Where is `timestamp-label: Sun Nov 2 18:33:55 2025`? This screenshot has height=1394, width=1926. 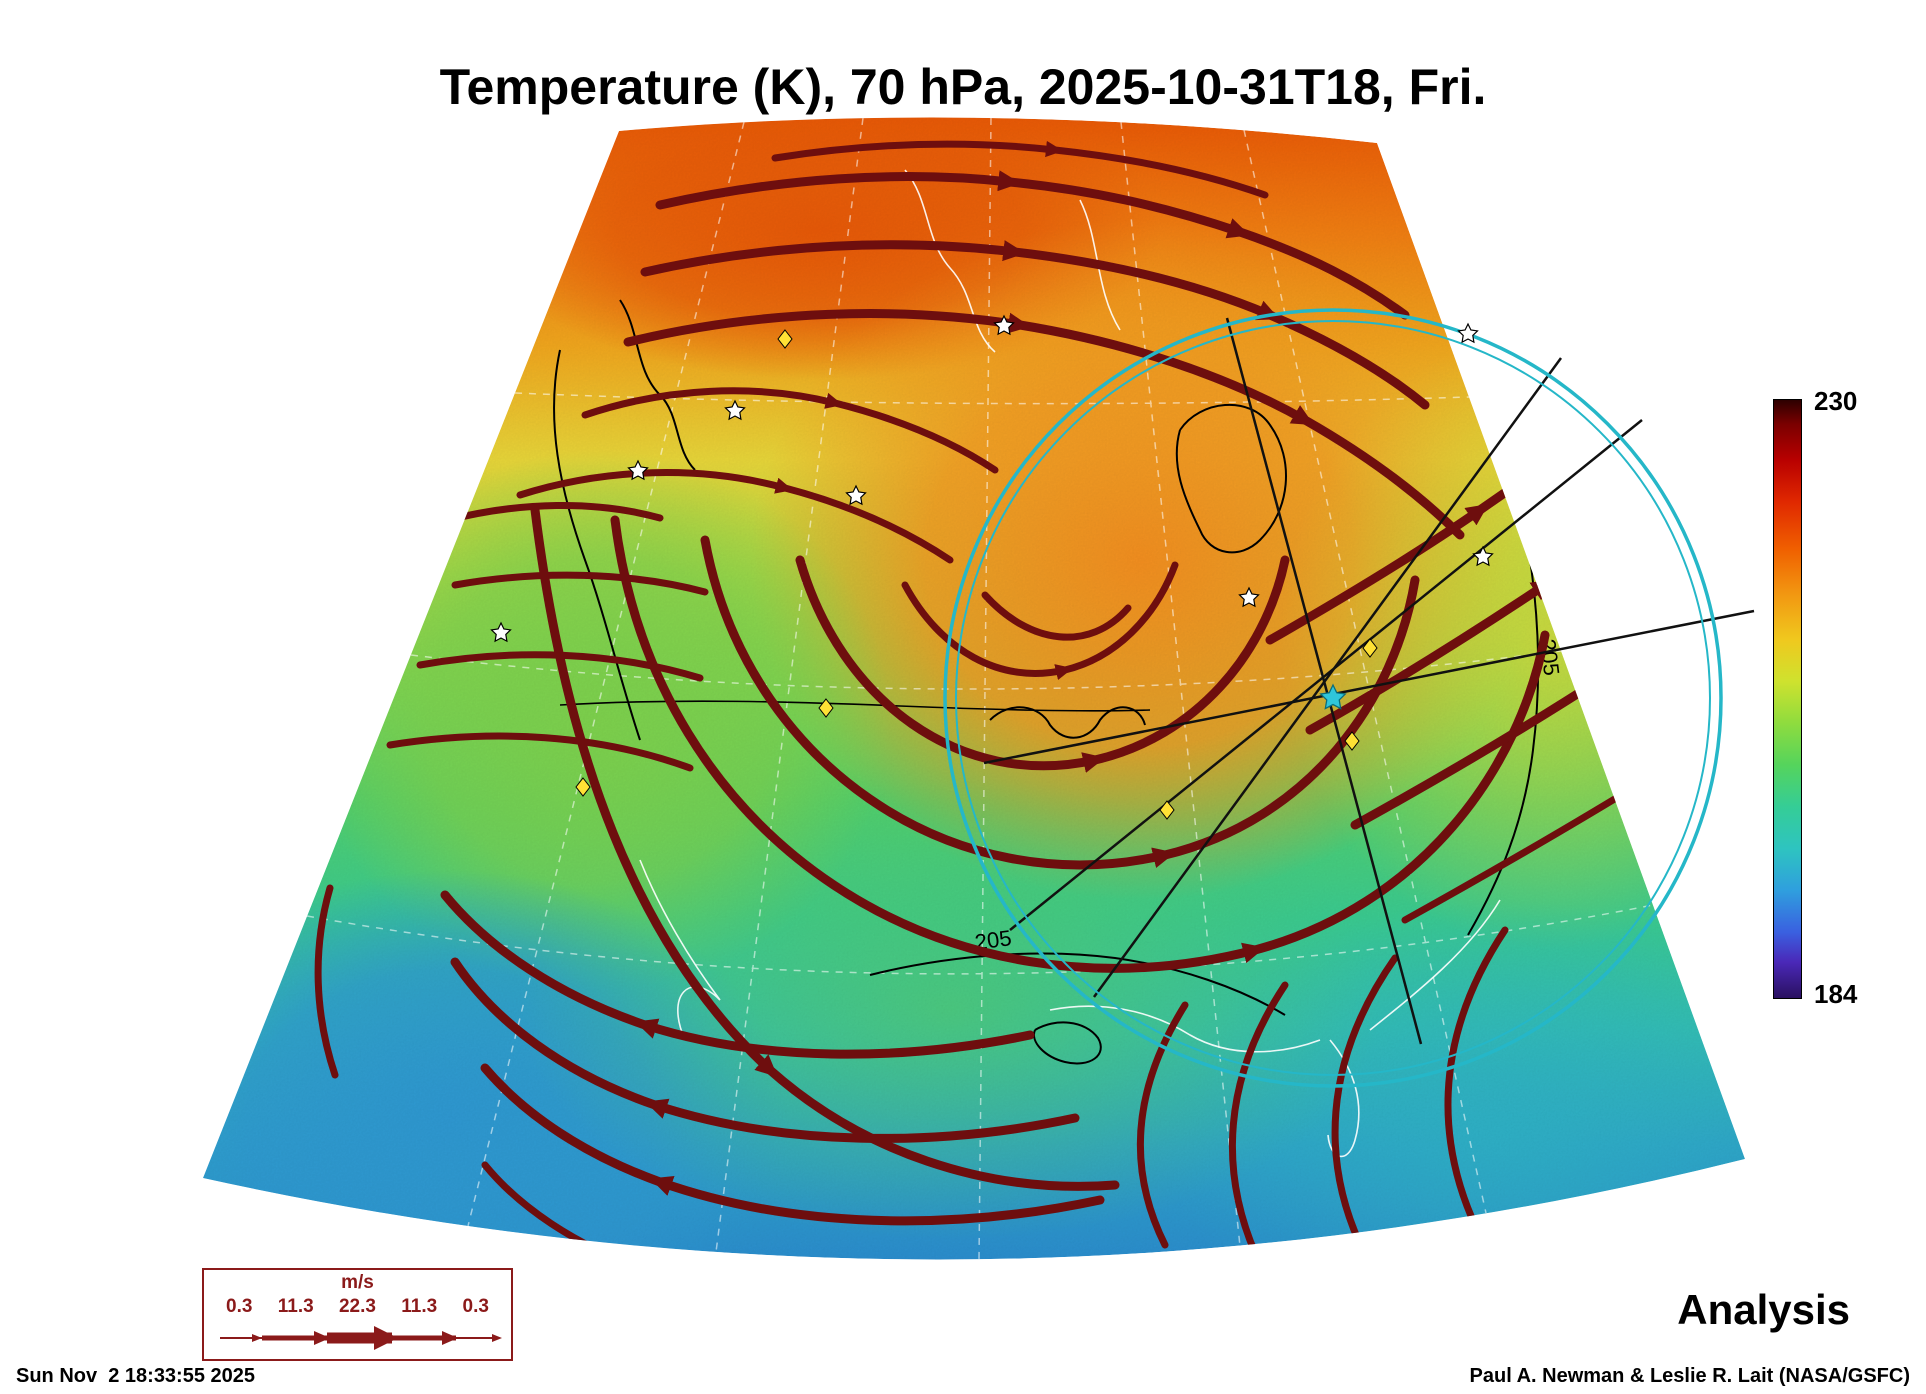 timestamp-label: Sun Nov 2 18:33:55 2025 is located at coordinates (136, 1376).